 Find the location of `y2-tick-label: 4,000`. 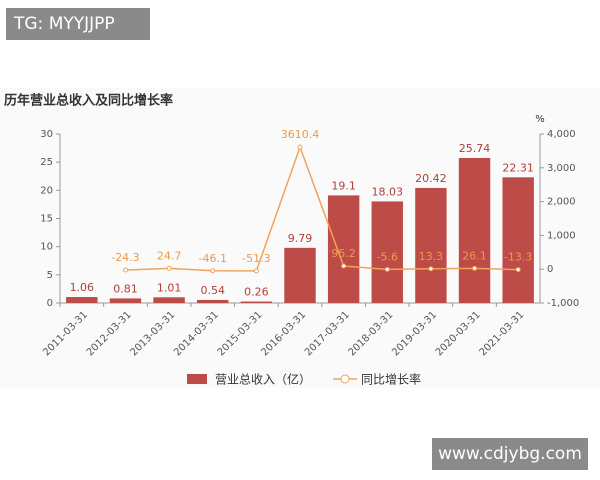

y2-tick-label: 4,000 is located at coordinates (561, 134).